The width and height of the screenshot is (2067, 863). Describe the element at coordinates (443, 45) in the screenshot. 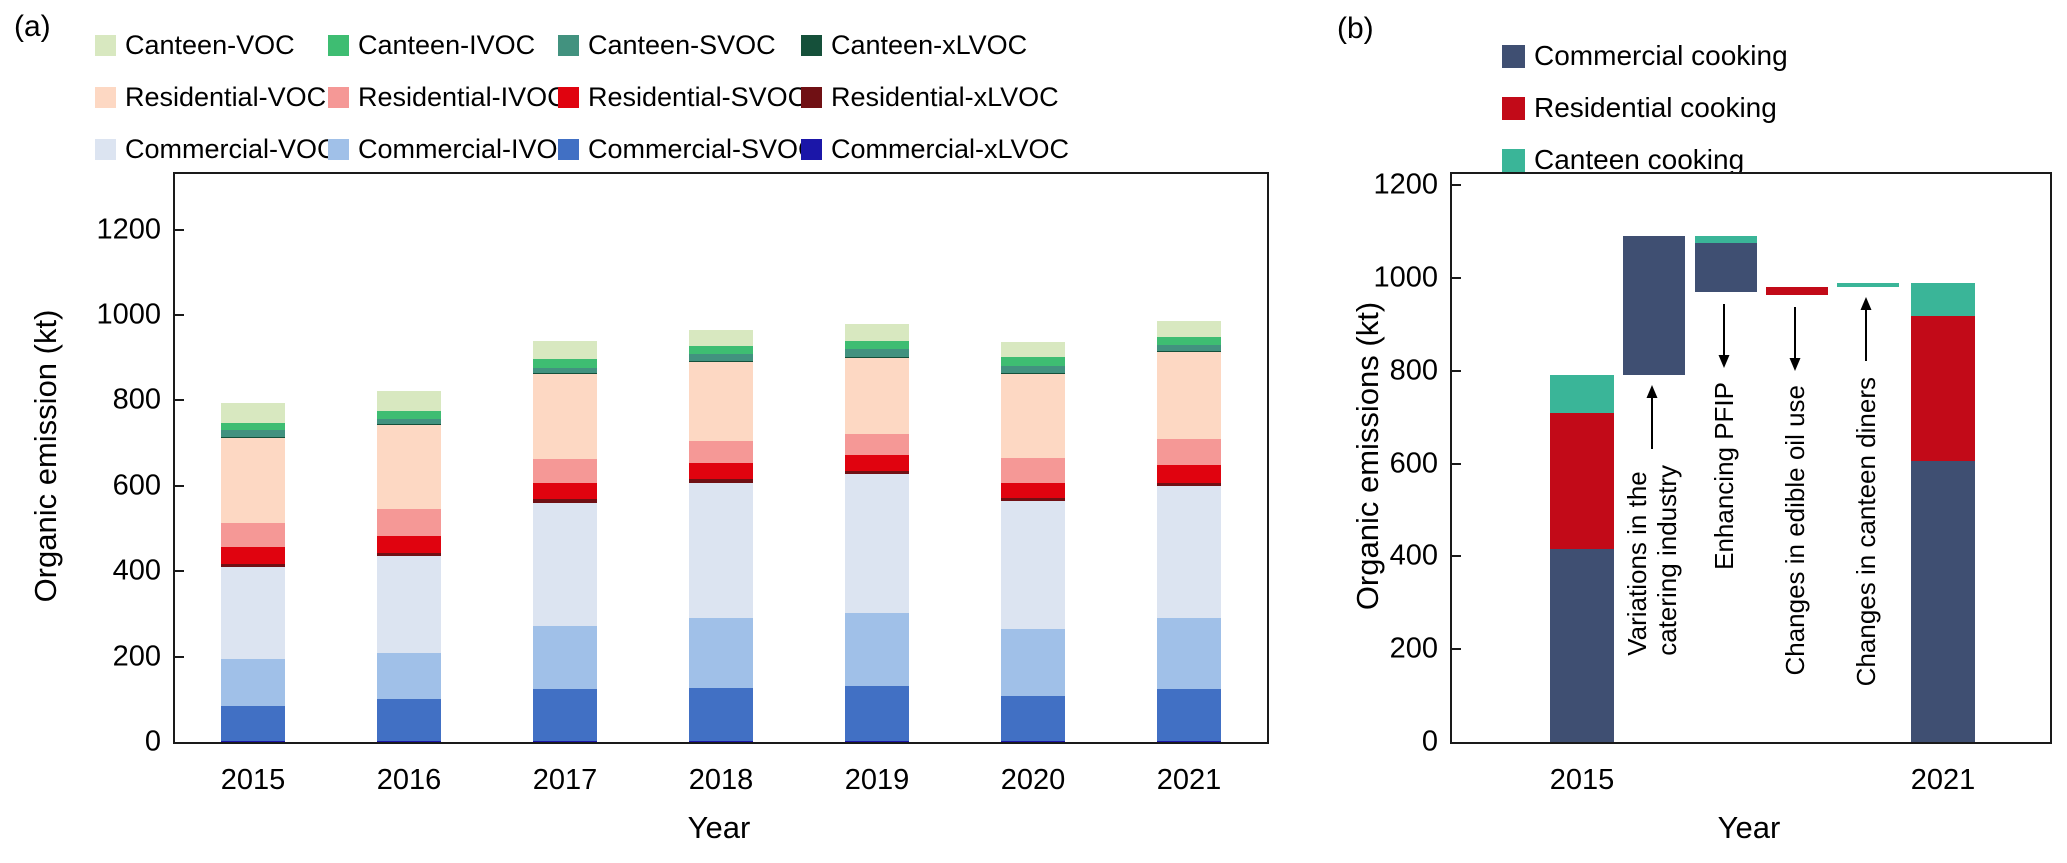

I see `legend-item-canteen-ivoc: Canteen-IVOC` at that location.